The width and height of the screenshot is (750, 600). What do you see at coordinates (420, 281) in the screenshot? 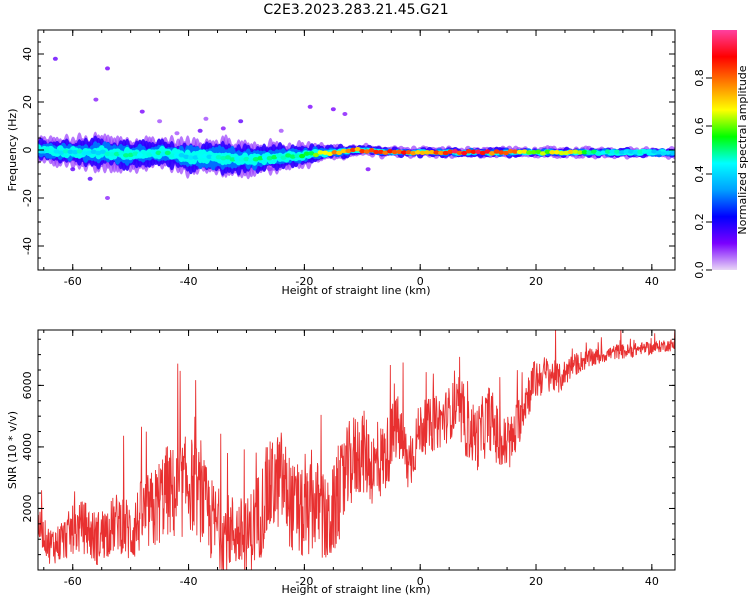
I see `spectrogram-x-tick-label: 0` at bounding box center [420, 281].